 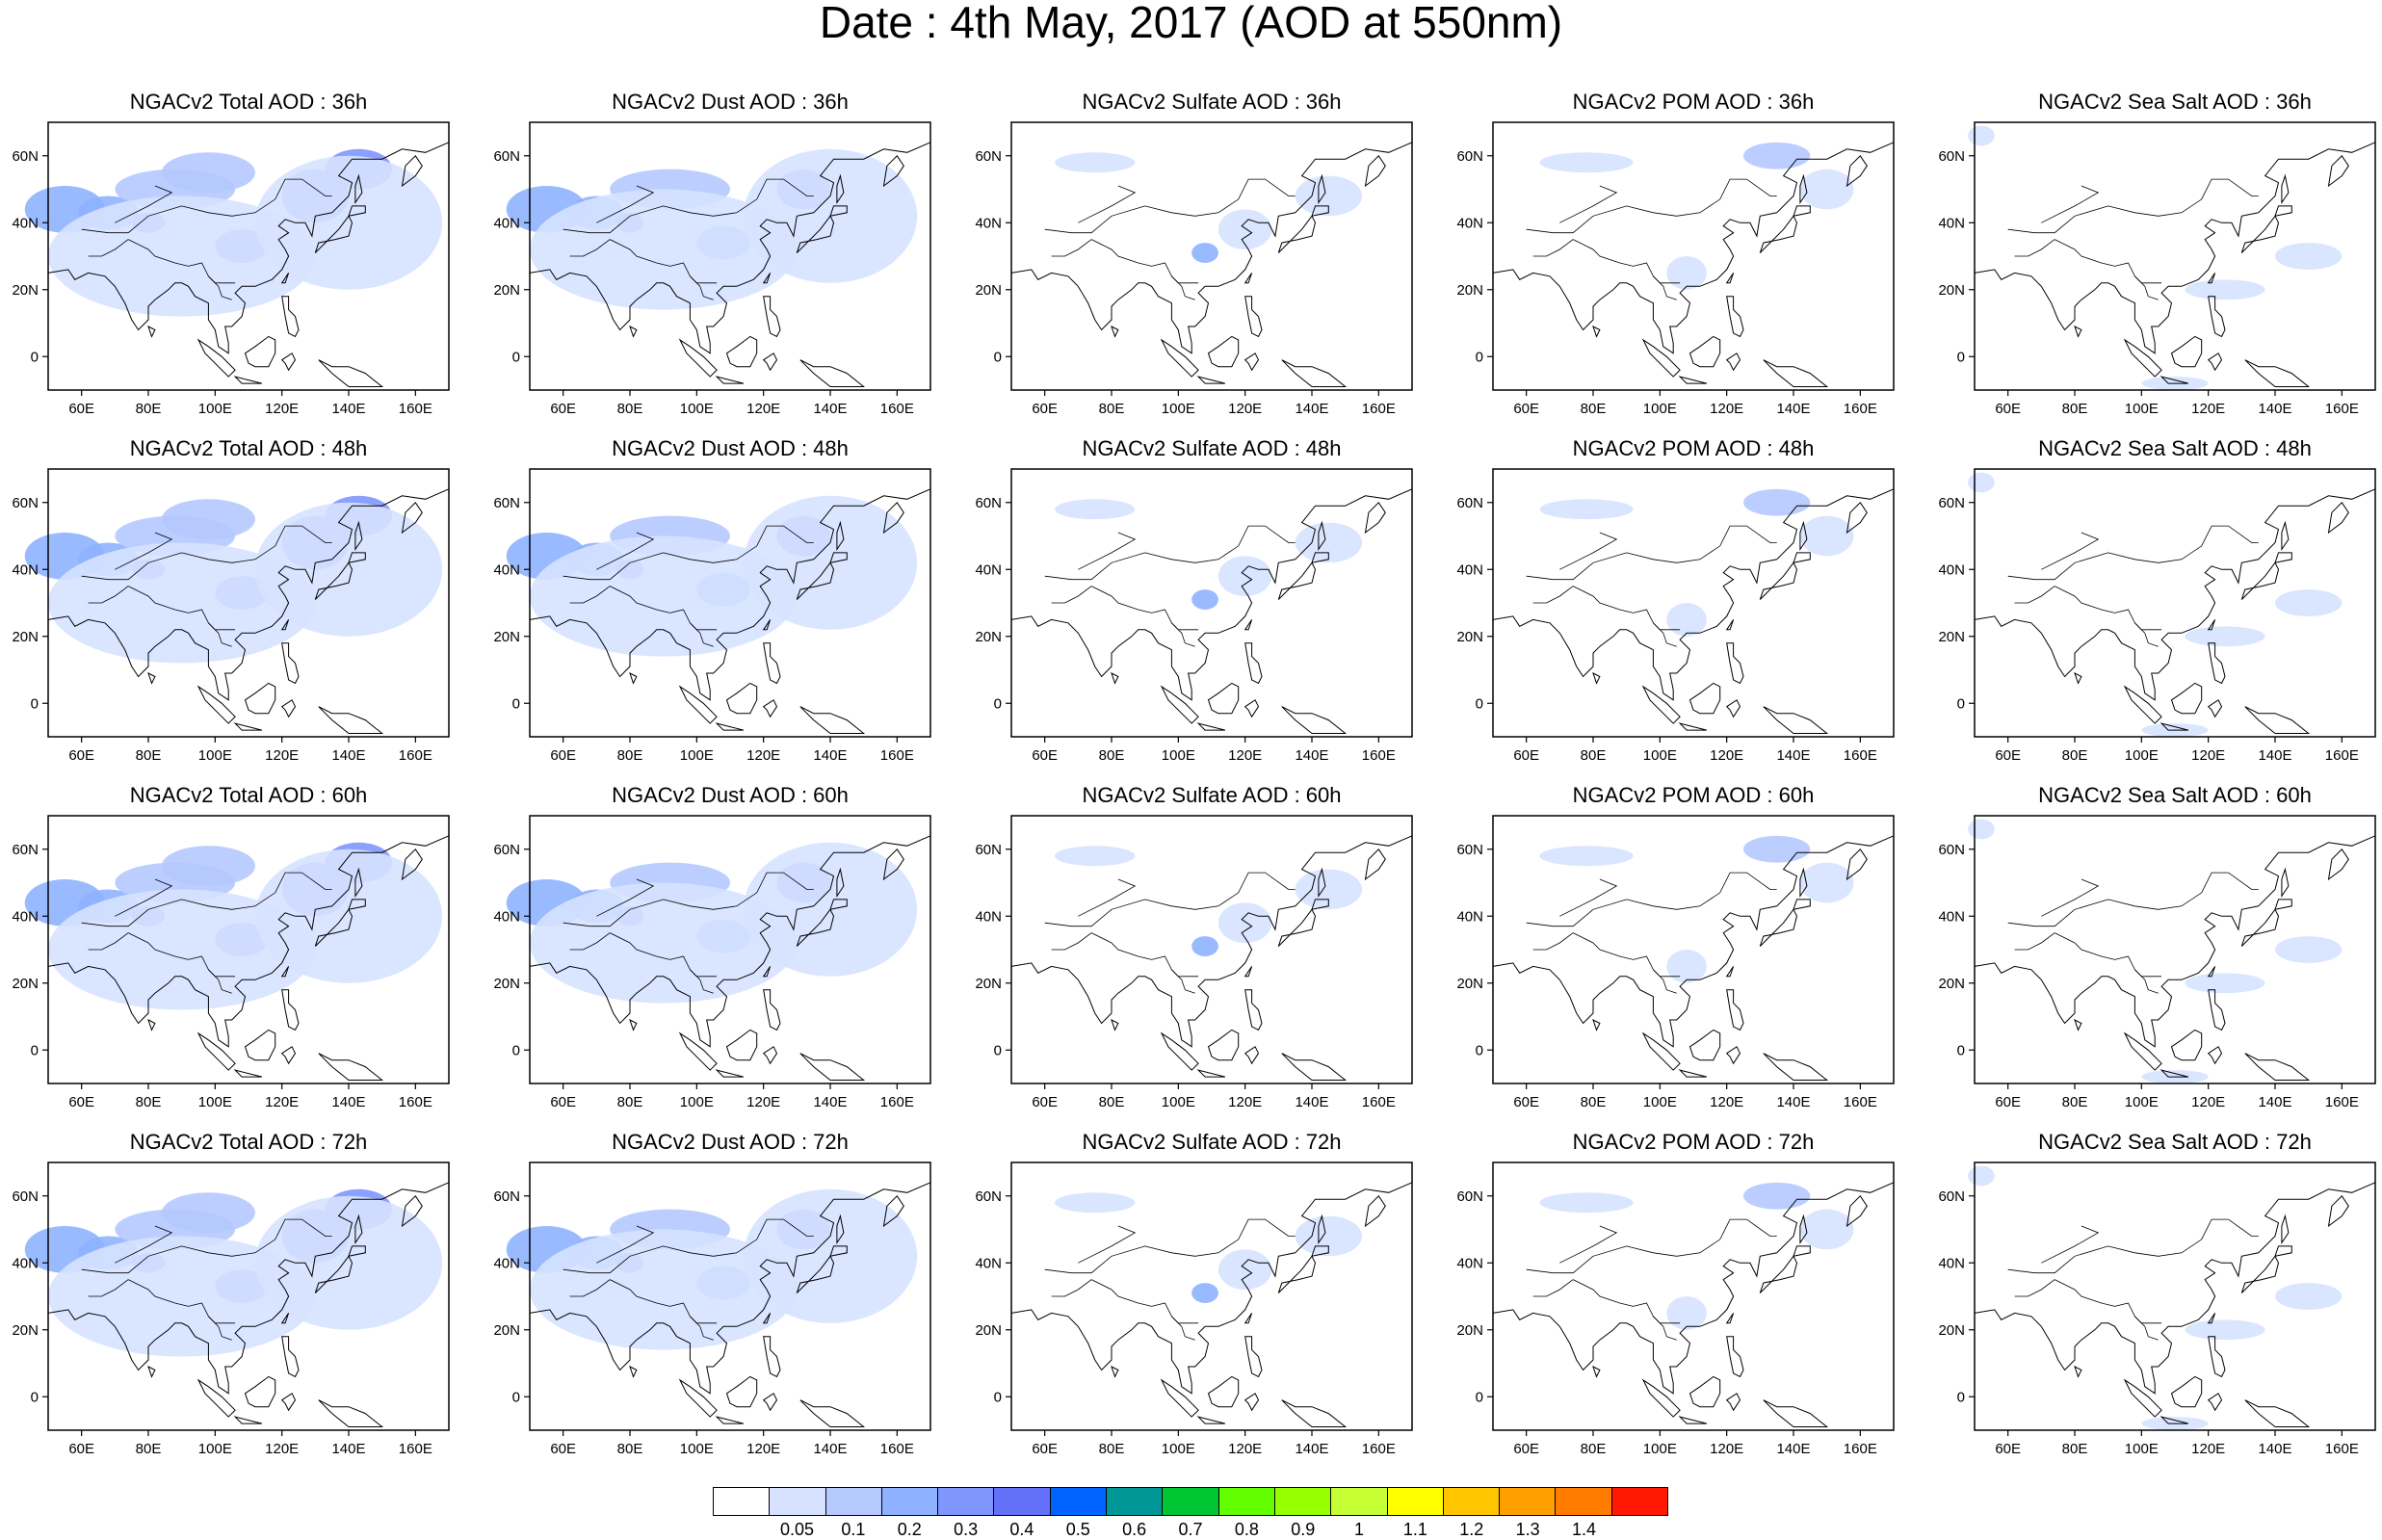 What do you see at coordinates (507, 1330) in the screenshot?
I see `lat-label: 20N` at bounding box center [507, 1330].